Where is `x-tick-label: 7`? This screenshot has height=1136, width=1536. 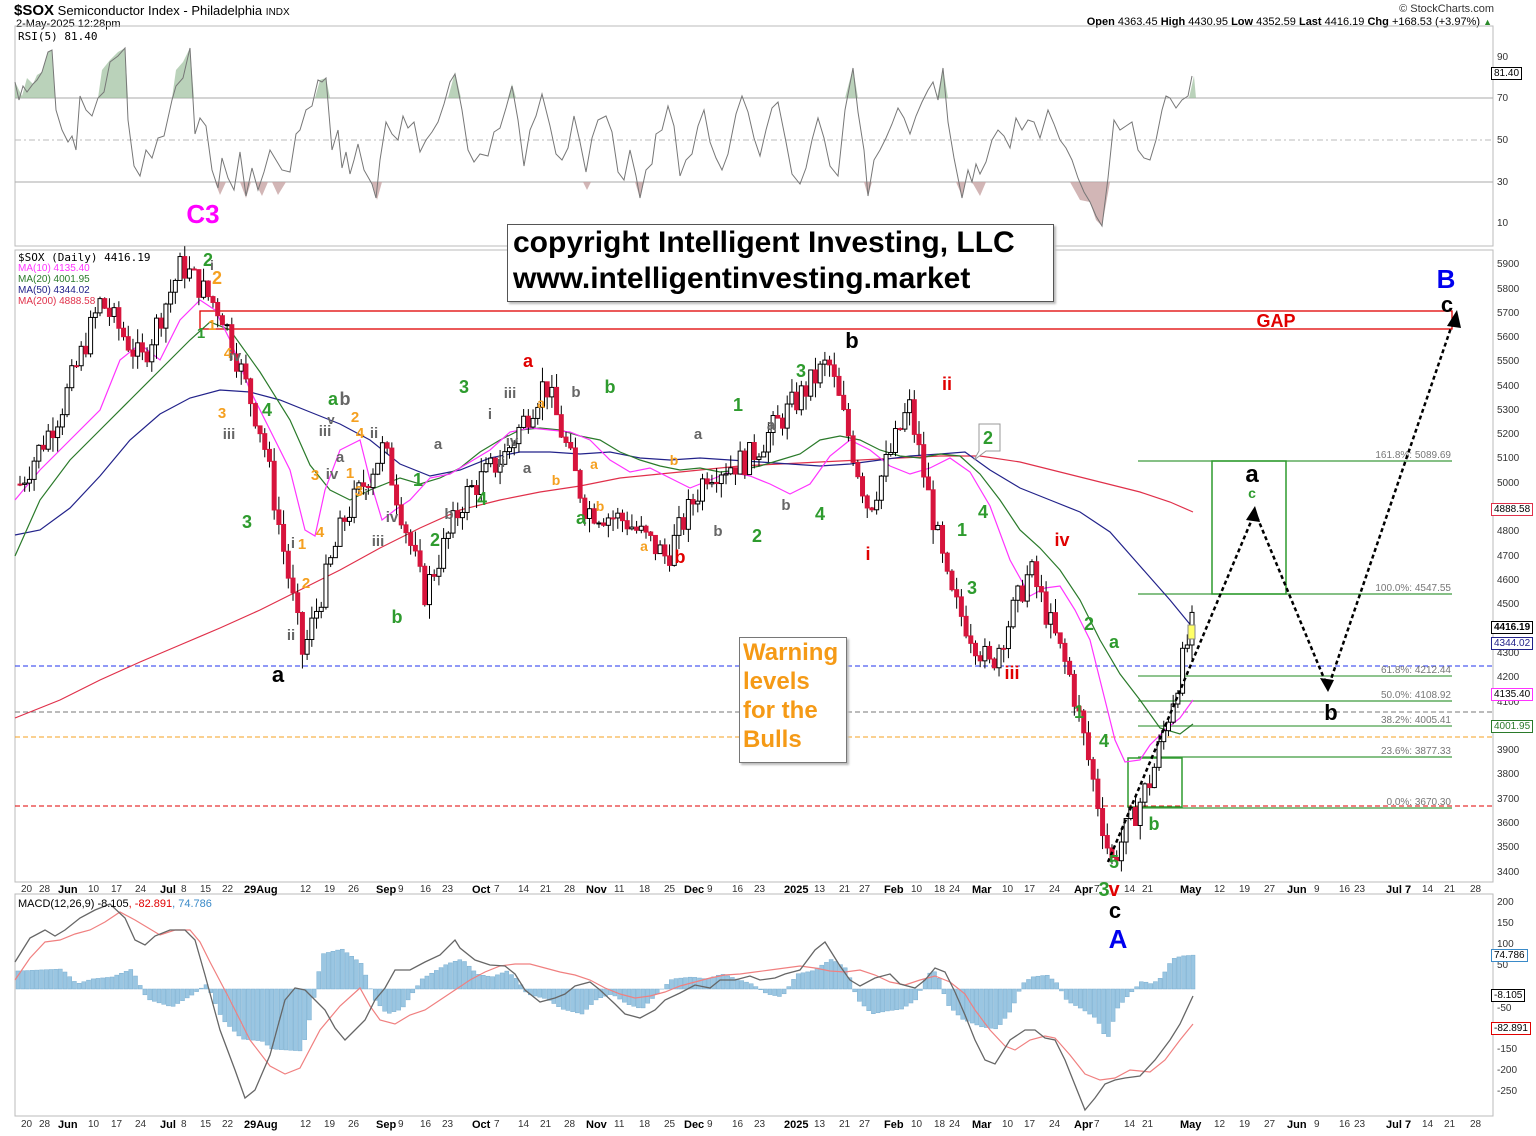
x-tick-label: 7 is located at coordinates (1097, 1124).